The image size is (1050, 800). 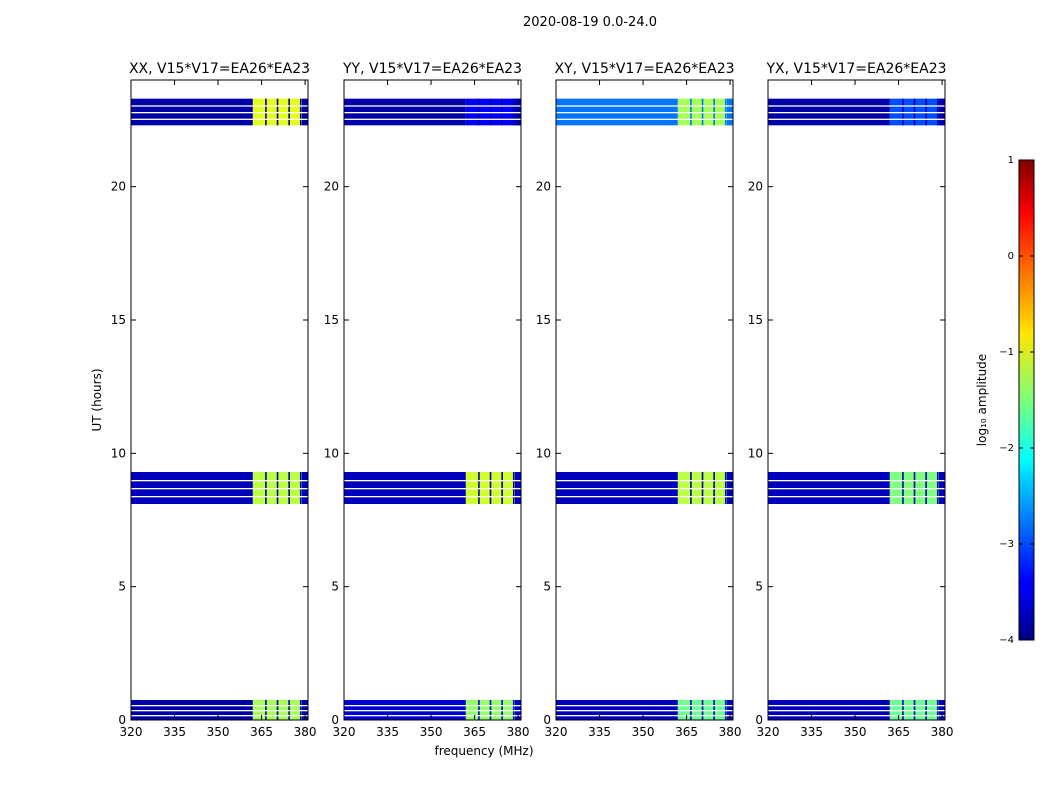 What do you see at coordinates (432, 69) in the screenshot?
I see `panel-title: YY, V15*V17=EA26*EA23` at bounding box center [432, 69].